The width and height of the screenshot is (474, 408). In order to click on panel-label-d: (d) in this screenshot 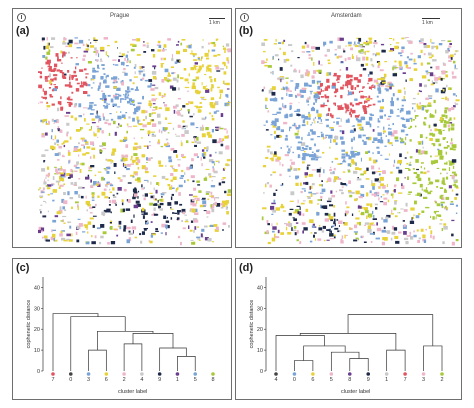, I will do `click(246, 268)`.